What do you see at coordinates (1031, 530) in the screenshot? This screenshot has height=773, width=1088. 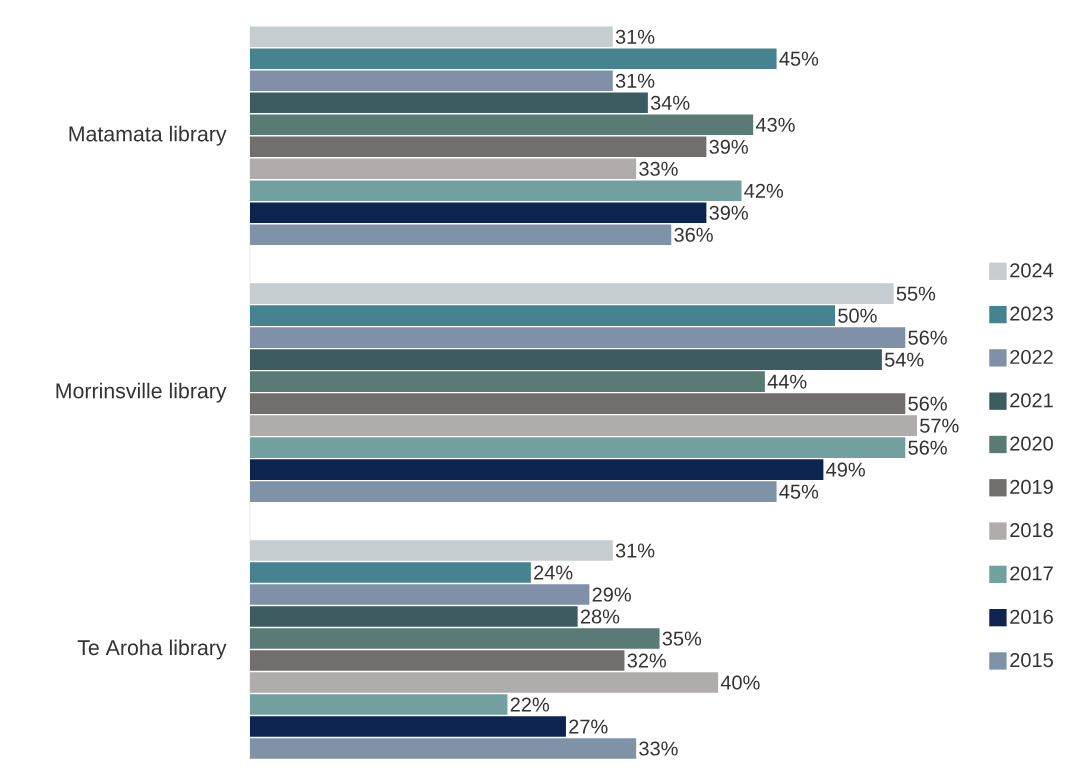 I see `legend-label: 2018` at bounding box center [1031, 530].